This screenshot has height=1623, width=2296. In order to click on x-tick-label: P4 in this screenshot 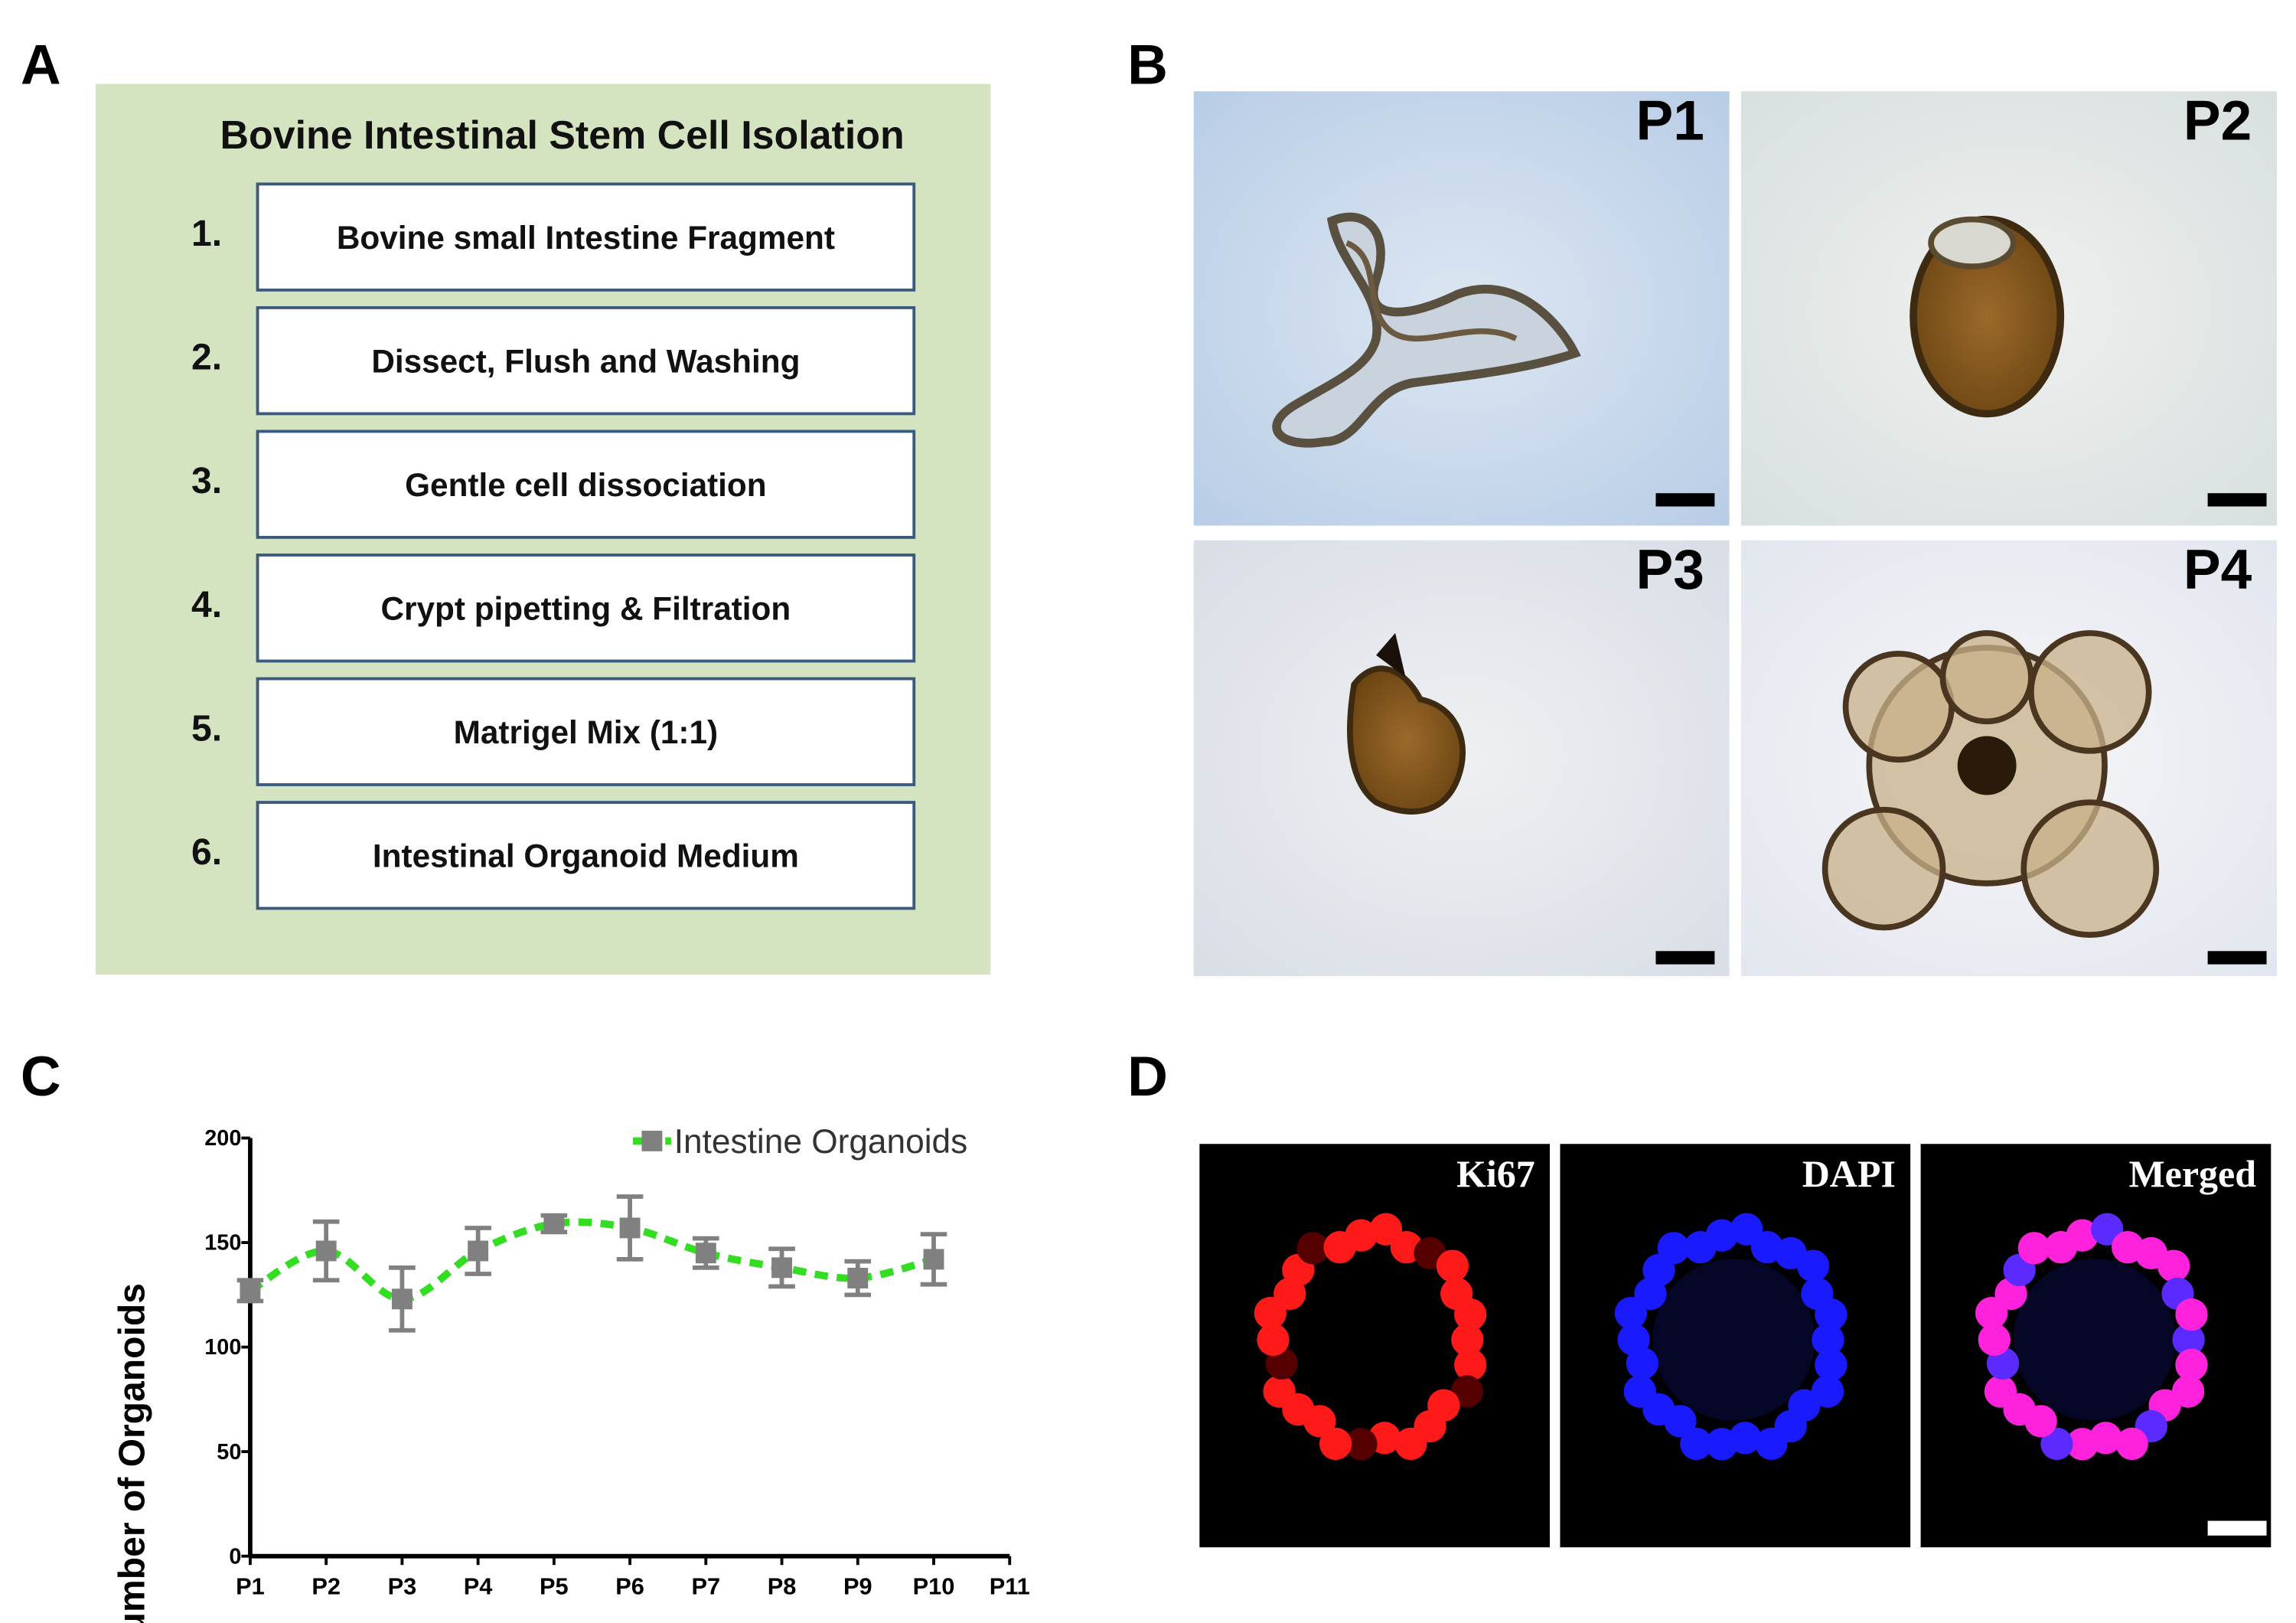, I will do `click(478, 1586)`.